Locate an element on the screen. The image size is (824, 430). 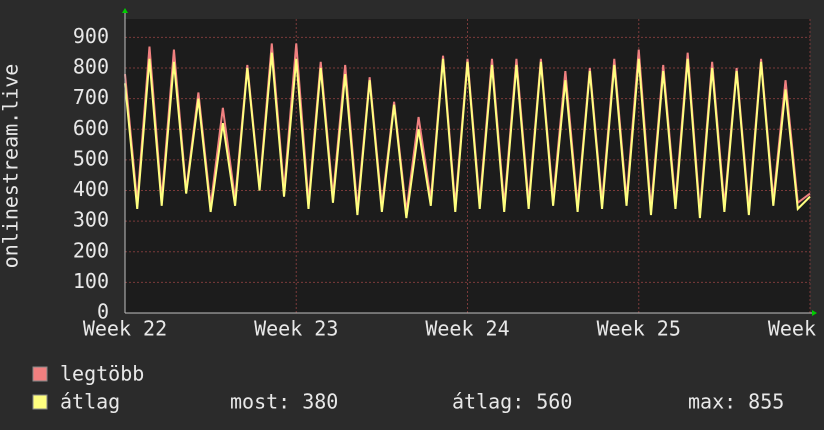
y-axis-arrow is located at coordinates (125, 10).